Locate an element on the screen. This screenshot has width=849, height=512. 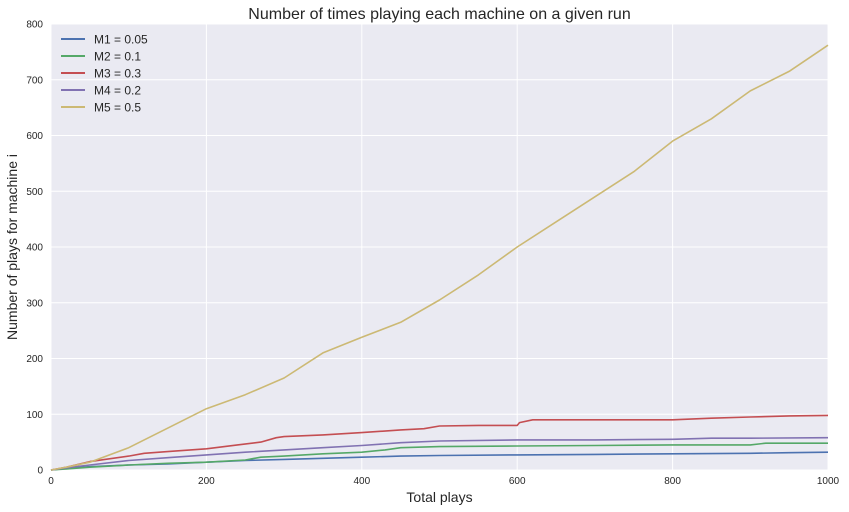
series-line-m3 is located at coordinates (439, 442).